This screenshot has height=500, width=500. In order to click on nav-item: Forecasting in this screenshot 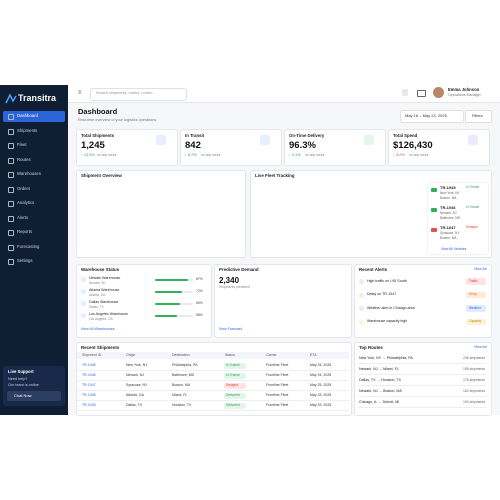, I will do `click(28, 246)`.